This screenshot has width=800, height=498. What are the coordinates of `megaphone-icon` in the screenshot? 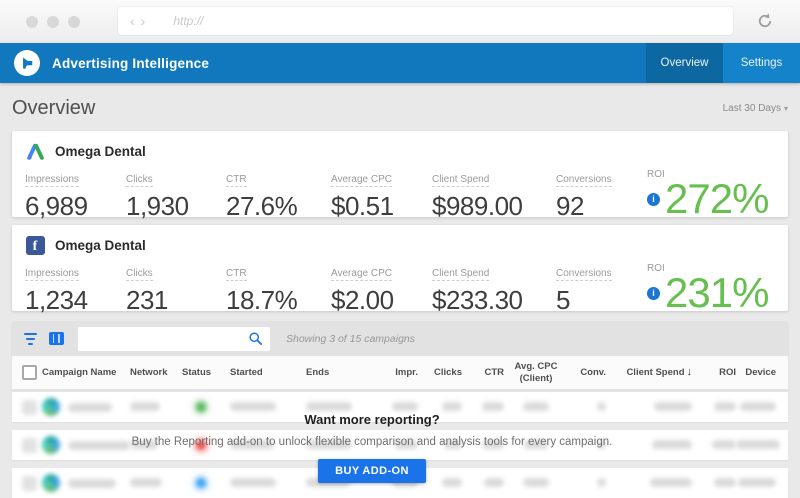 It's located at (28, 63).